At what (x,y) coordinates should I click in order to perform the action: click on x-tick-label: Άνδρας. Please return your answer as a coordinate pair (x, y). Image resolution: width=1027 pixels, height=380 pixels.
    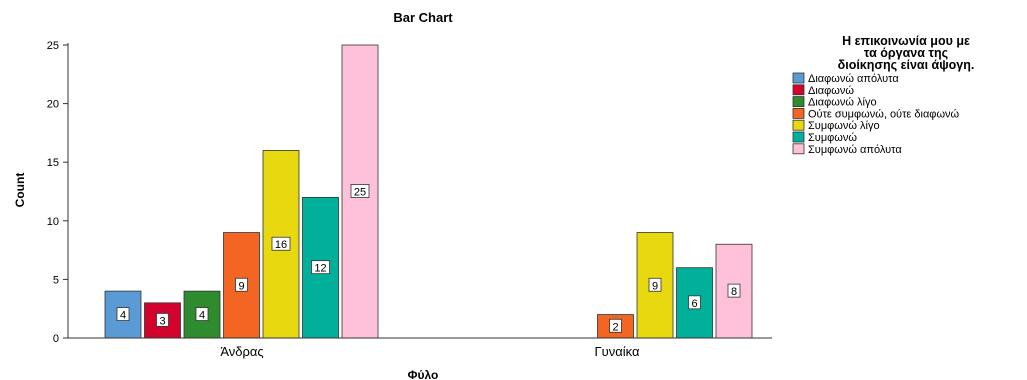
    Looking at the image, I should click on (241, 351).